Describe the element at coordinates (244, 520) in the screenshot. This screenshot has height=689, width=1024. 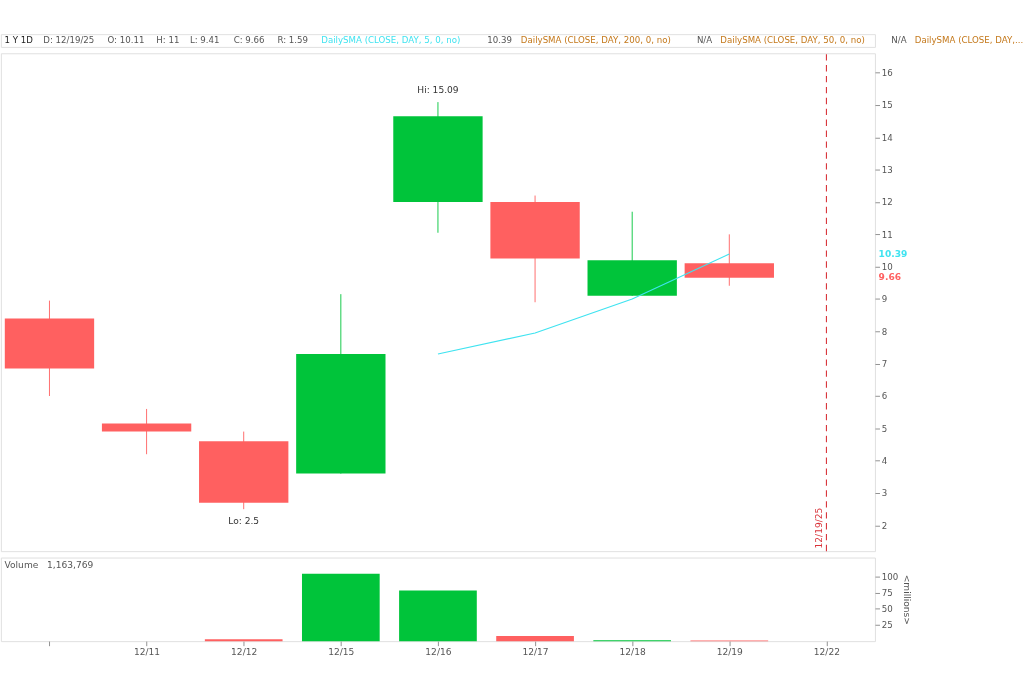
I see `annotation: Lo: 2.5` at that location.